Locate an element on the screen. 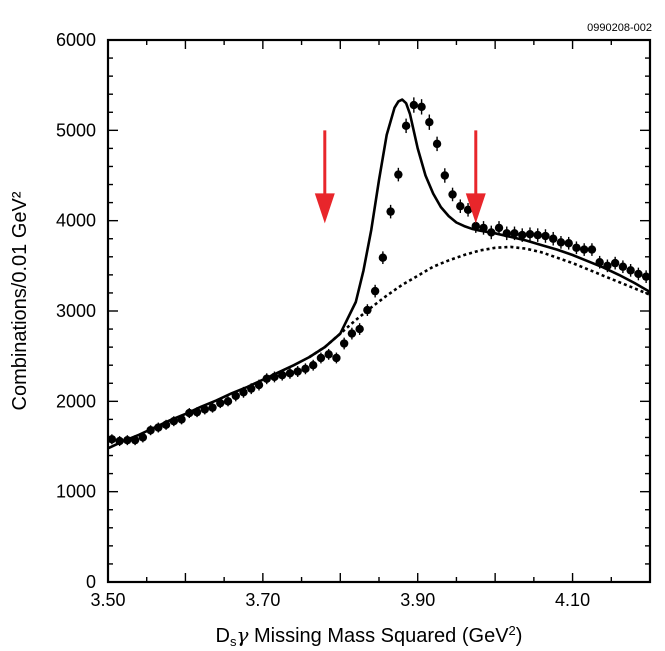 This screenshot has width=665, height=651. y-tick-label: 6000 is located at coordinates (76, 40).